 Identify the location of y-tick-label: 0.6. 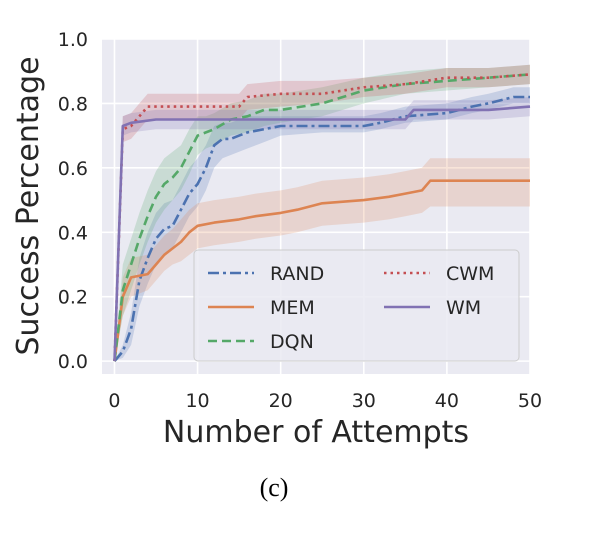
(73, 169).